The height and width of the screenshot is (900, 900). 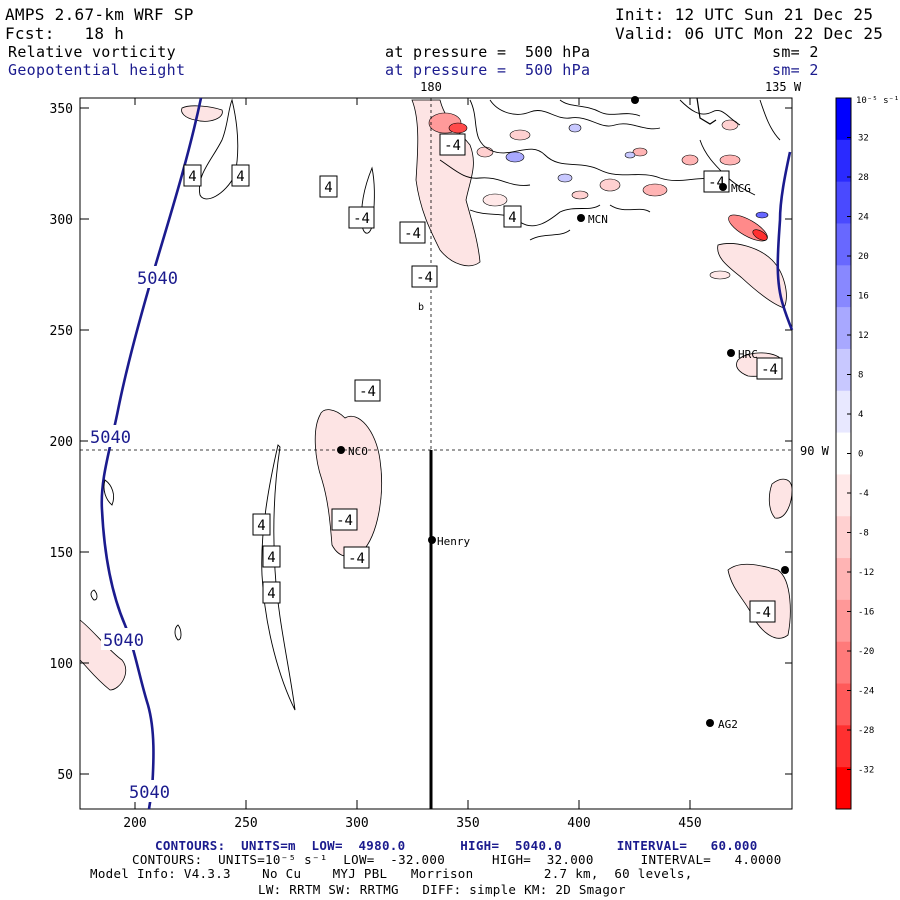 What do you see at coordinates (65, 775) in the screenshot?
I see `y-tick: 50` at bounding box center [65, 775].